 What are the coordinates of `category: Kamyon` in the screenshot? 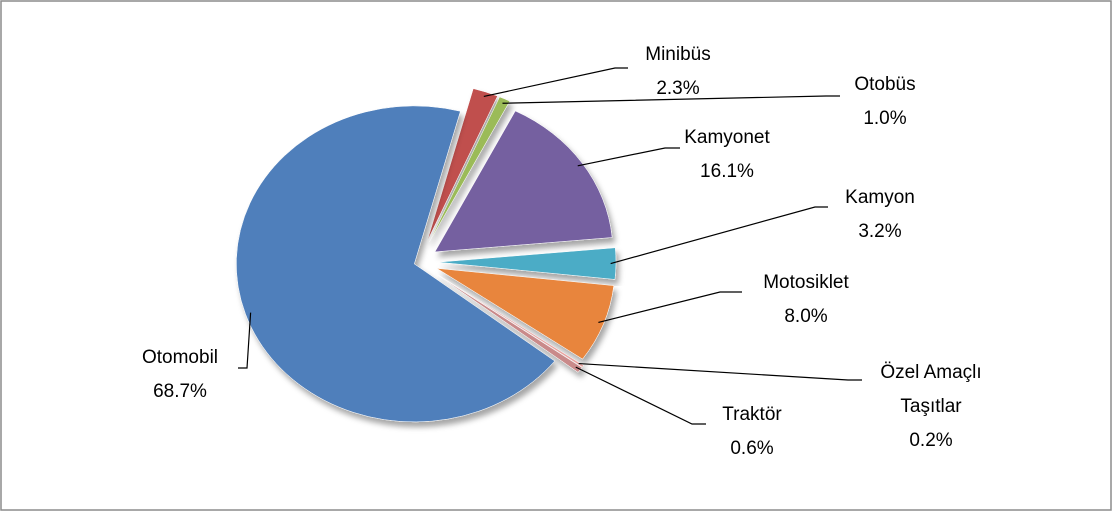 It's located at (880, 197).